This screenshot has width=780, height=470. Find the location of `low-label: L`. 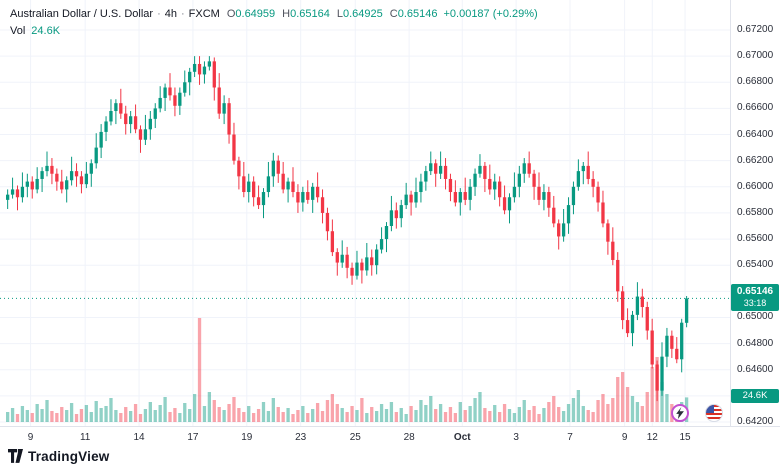

low-label: L is located at coordinates (339, 14).